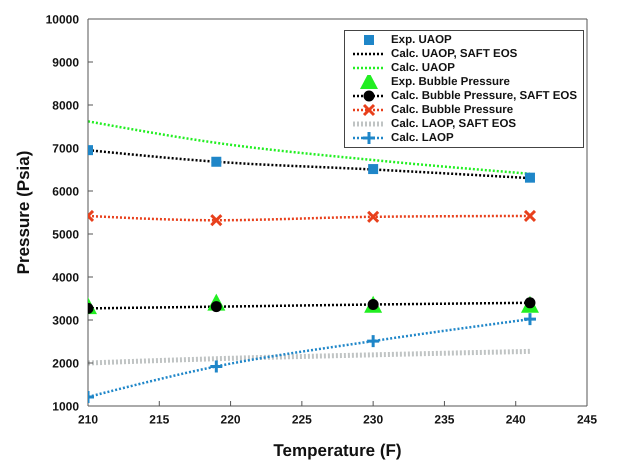 The image size is (617, 474). I want to click on y-tick-label: 9000, so click(66, 62).